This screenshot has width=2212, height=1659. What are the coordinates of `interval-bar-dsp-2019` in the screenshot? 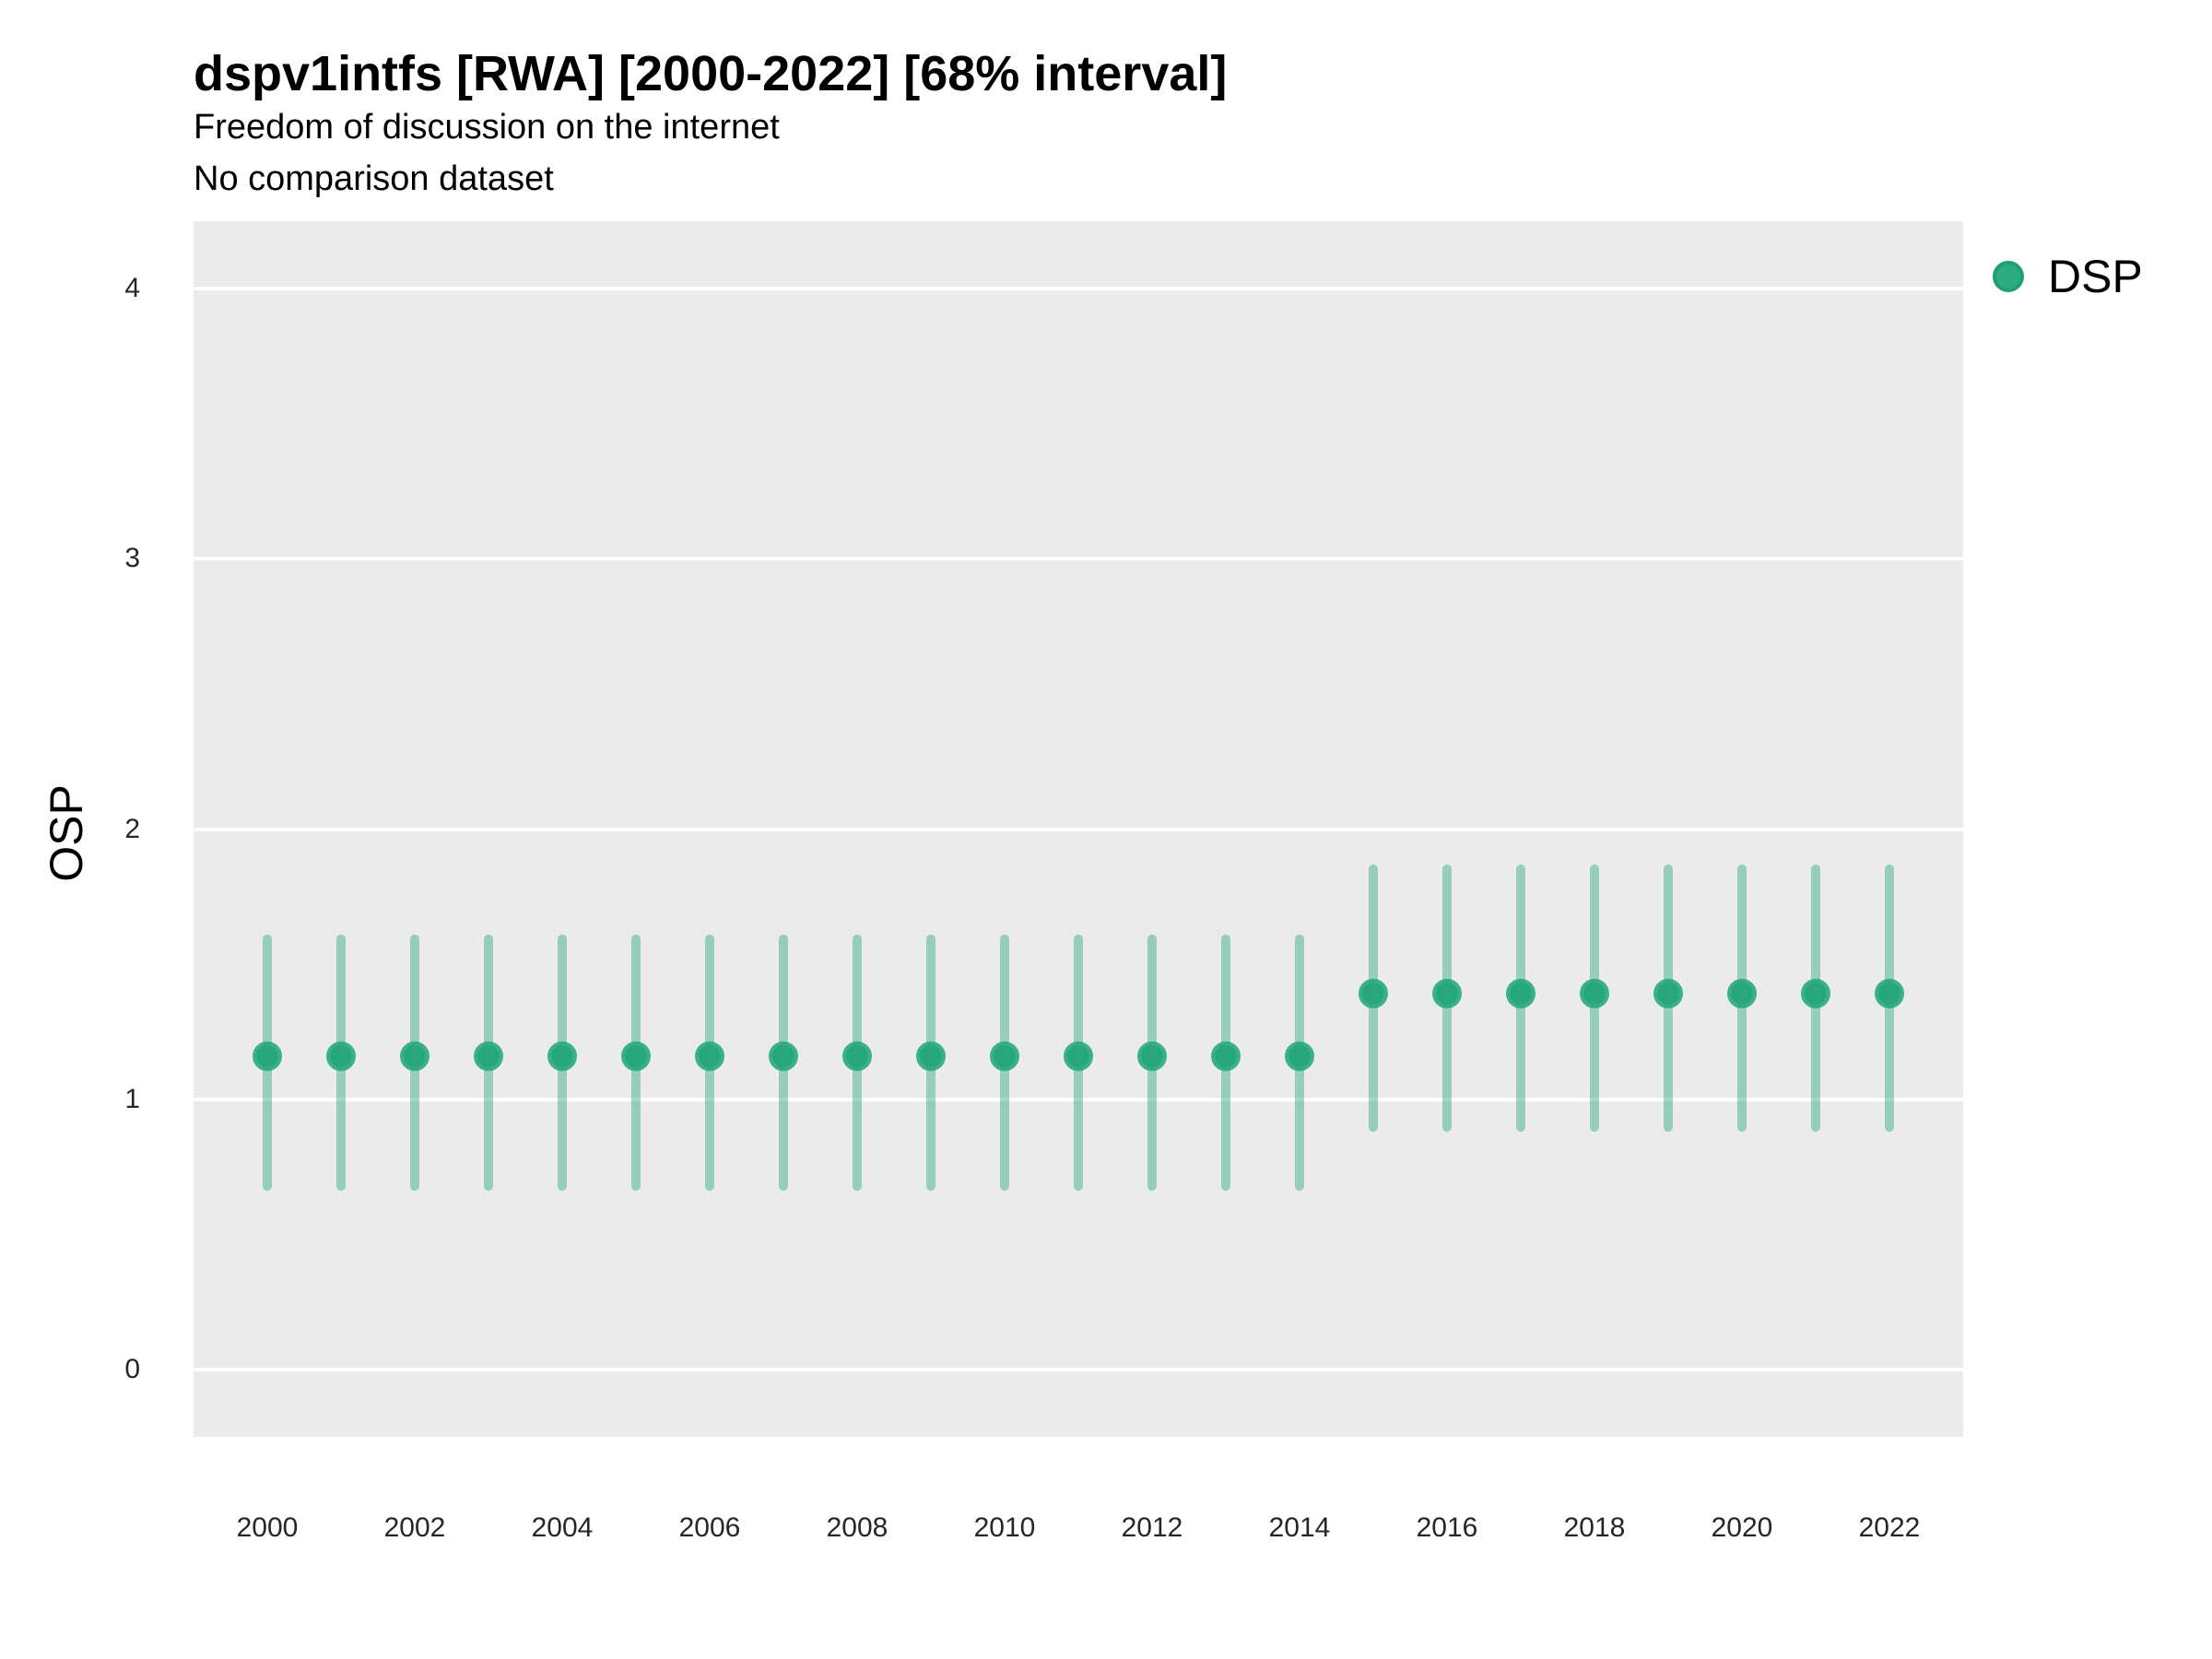 It's located at (1668, 998).